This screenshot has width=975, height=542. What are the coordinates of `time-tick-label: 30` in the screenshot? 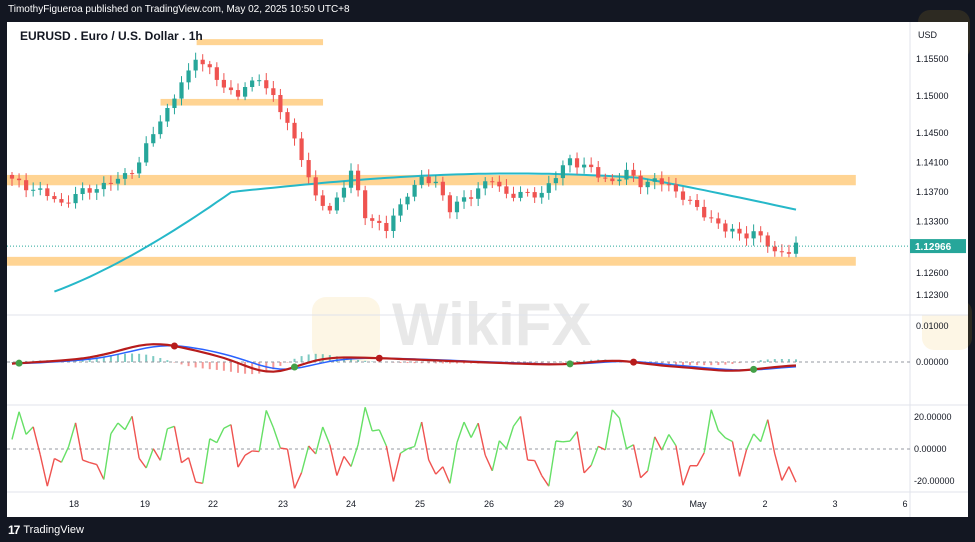 It's located at (627, 504).